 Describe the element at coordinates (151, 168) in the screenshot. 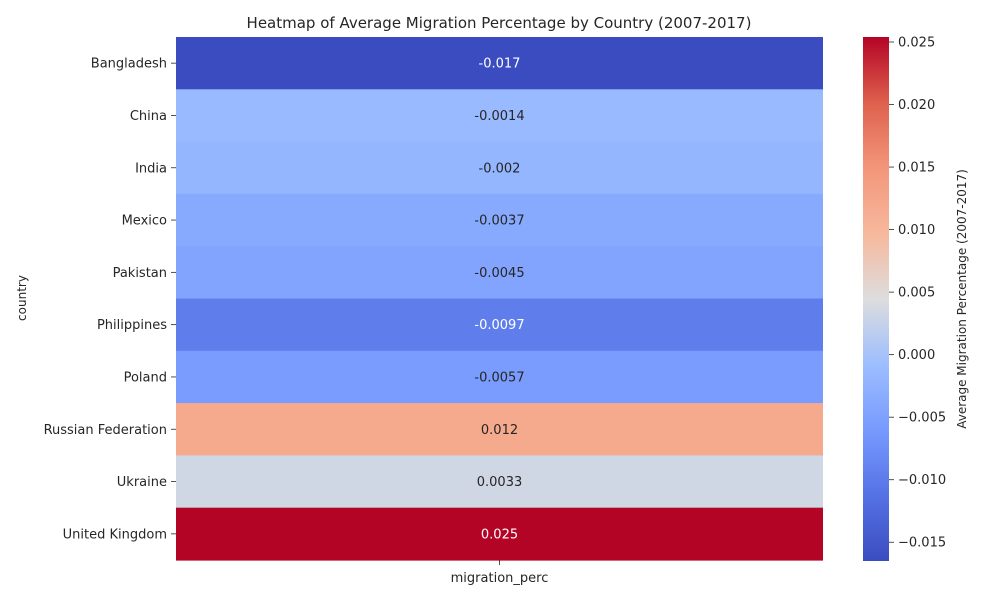

I see `y-tick-label: India` at that location.